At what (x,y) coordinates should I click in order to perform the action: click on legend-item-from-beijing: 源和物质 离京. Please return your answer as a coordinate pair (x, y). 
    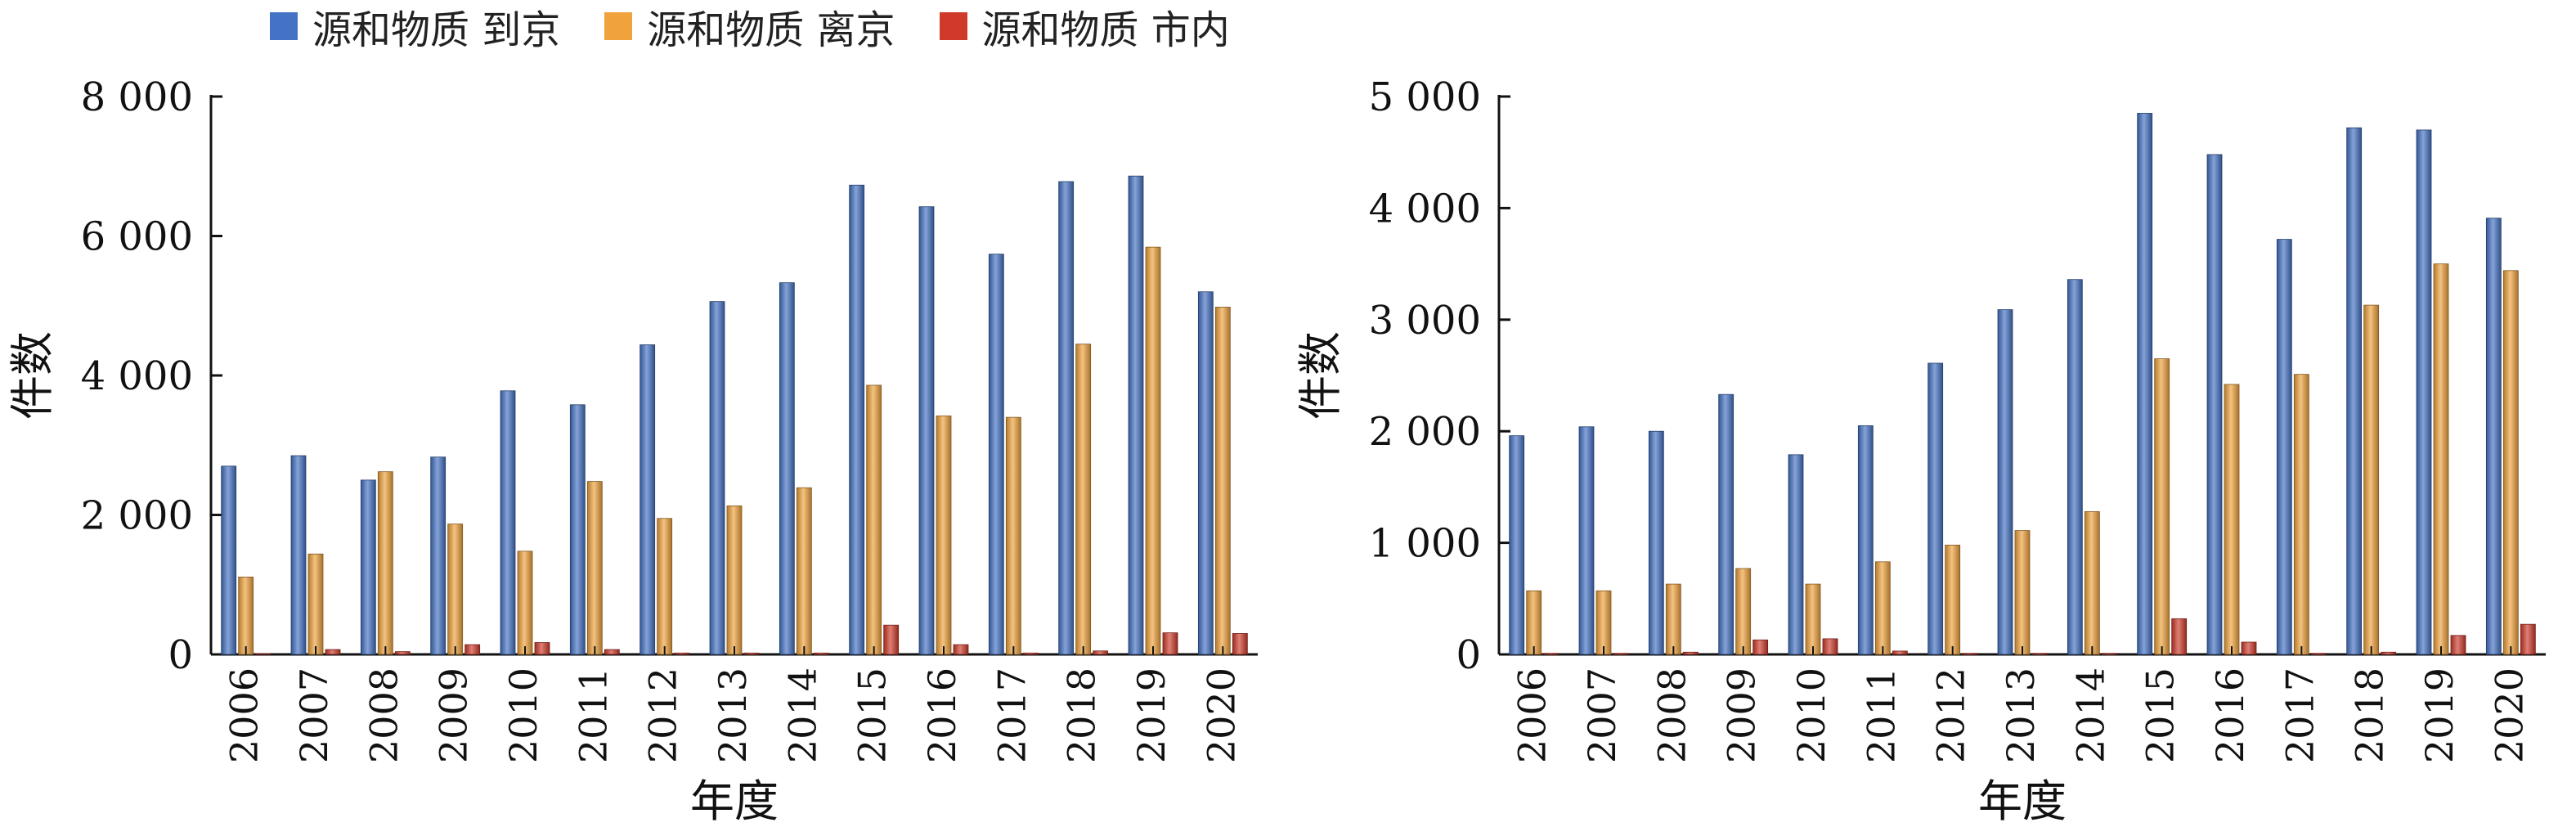
    Looking at the image, I should click on (749, 27).